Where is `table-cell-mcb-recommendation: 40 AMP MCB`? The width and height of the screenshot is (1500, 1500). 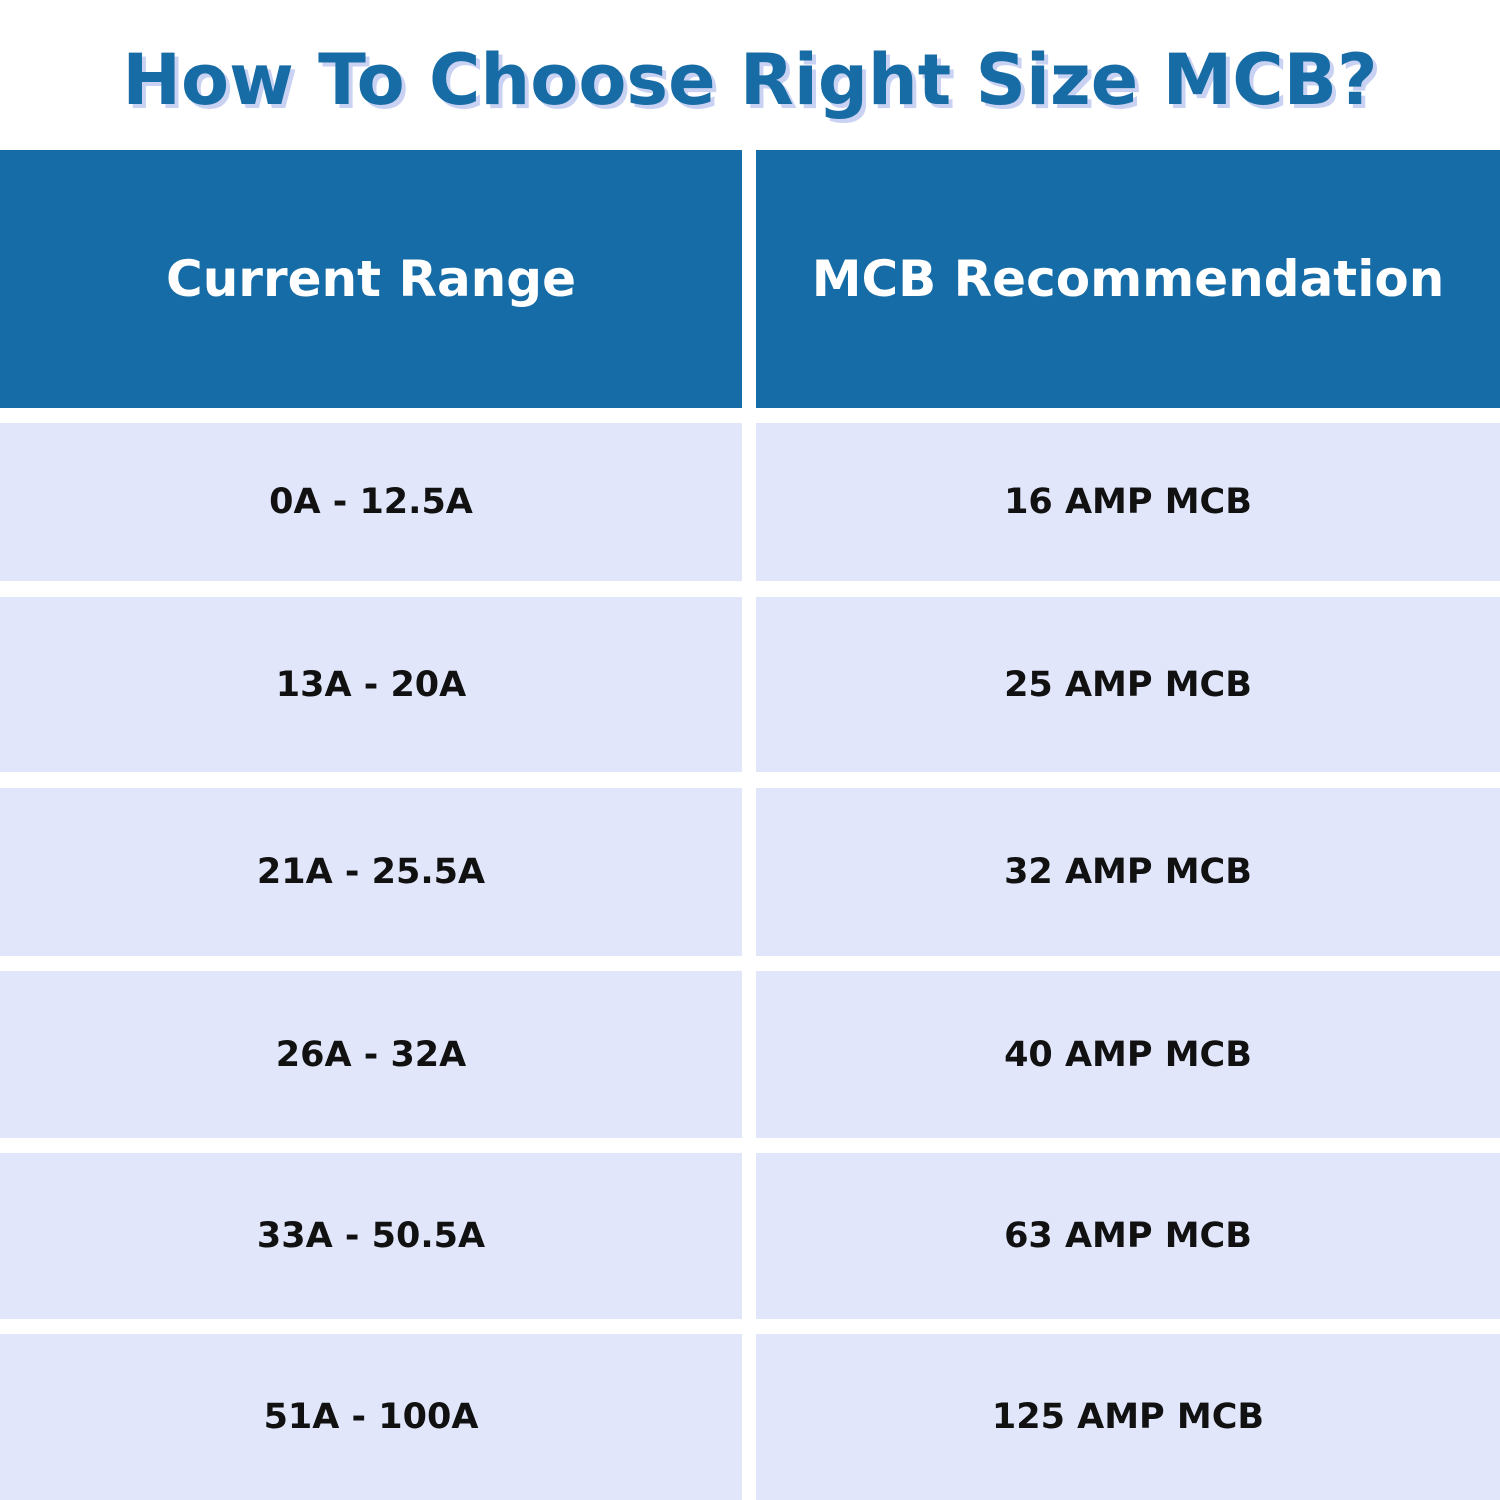 table-cell-mcb-recommendation: 40 AMP MCB is located at coordinates (1128, 1054).